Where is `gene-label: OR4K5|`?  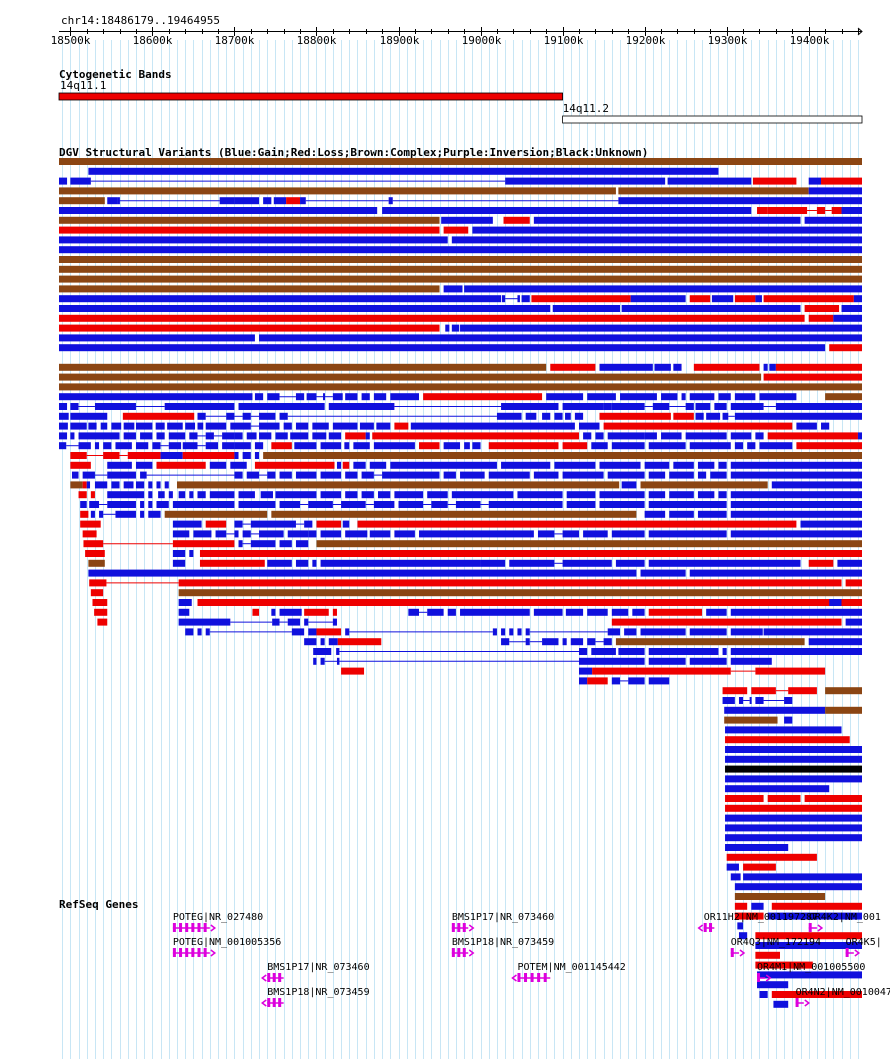
gene-label: OR4K5| is located at coordinates (864, 942).